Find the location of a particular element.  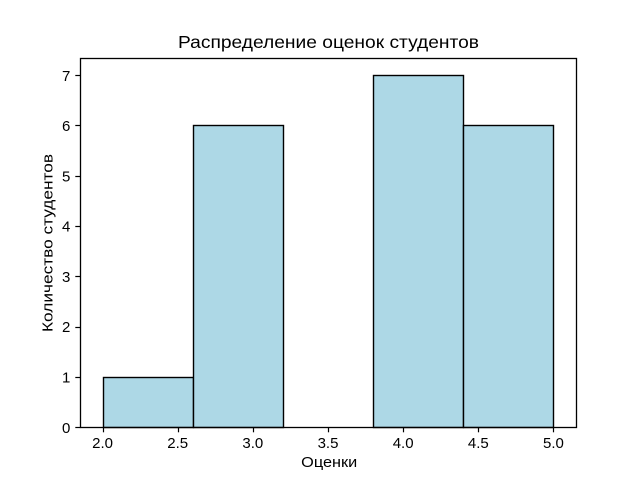

svg-text: Количество студентов is located at coordinates (48, 243).